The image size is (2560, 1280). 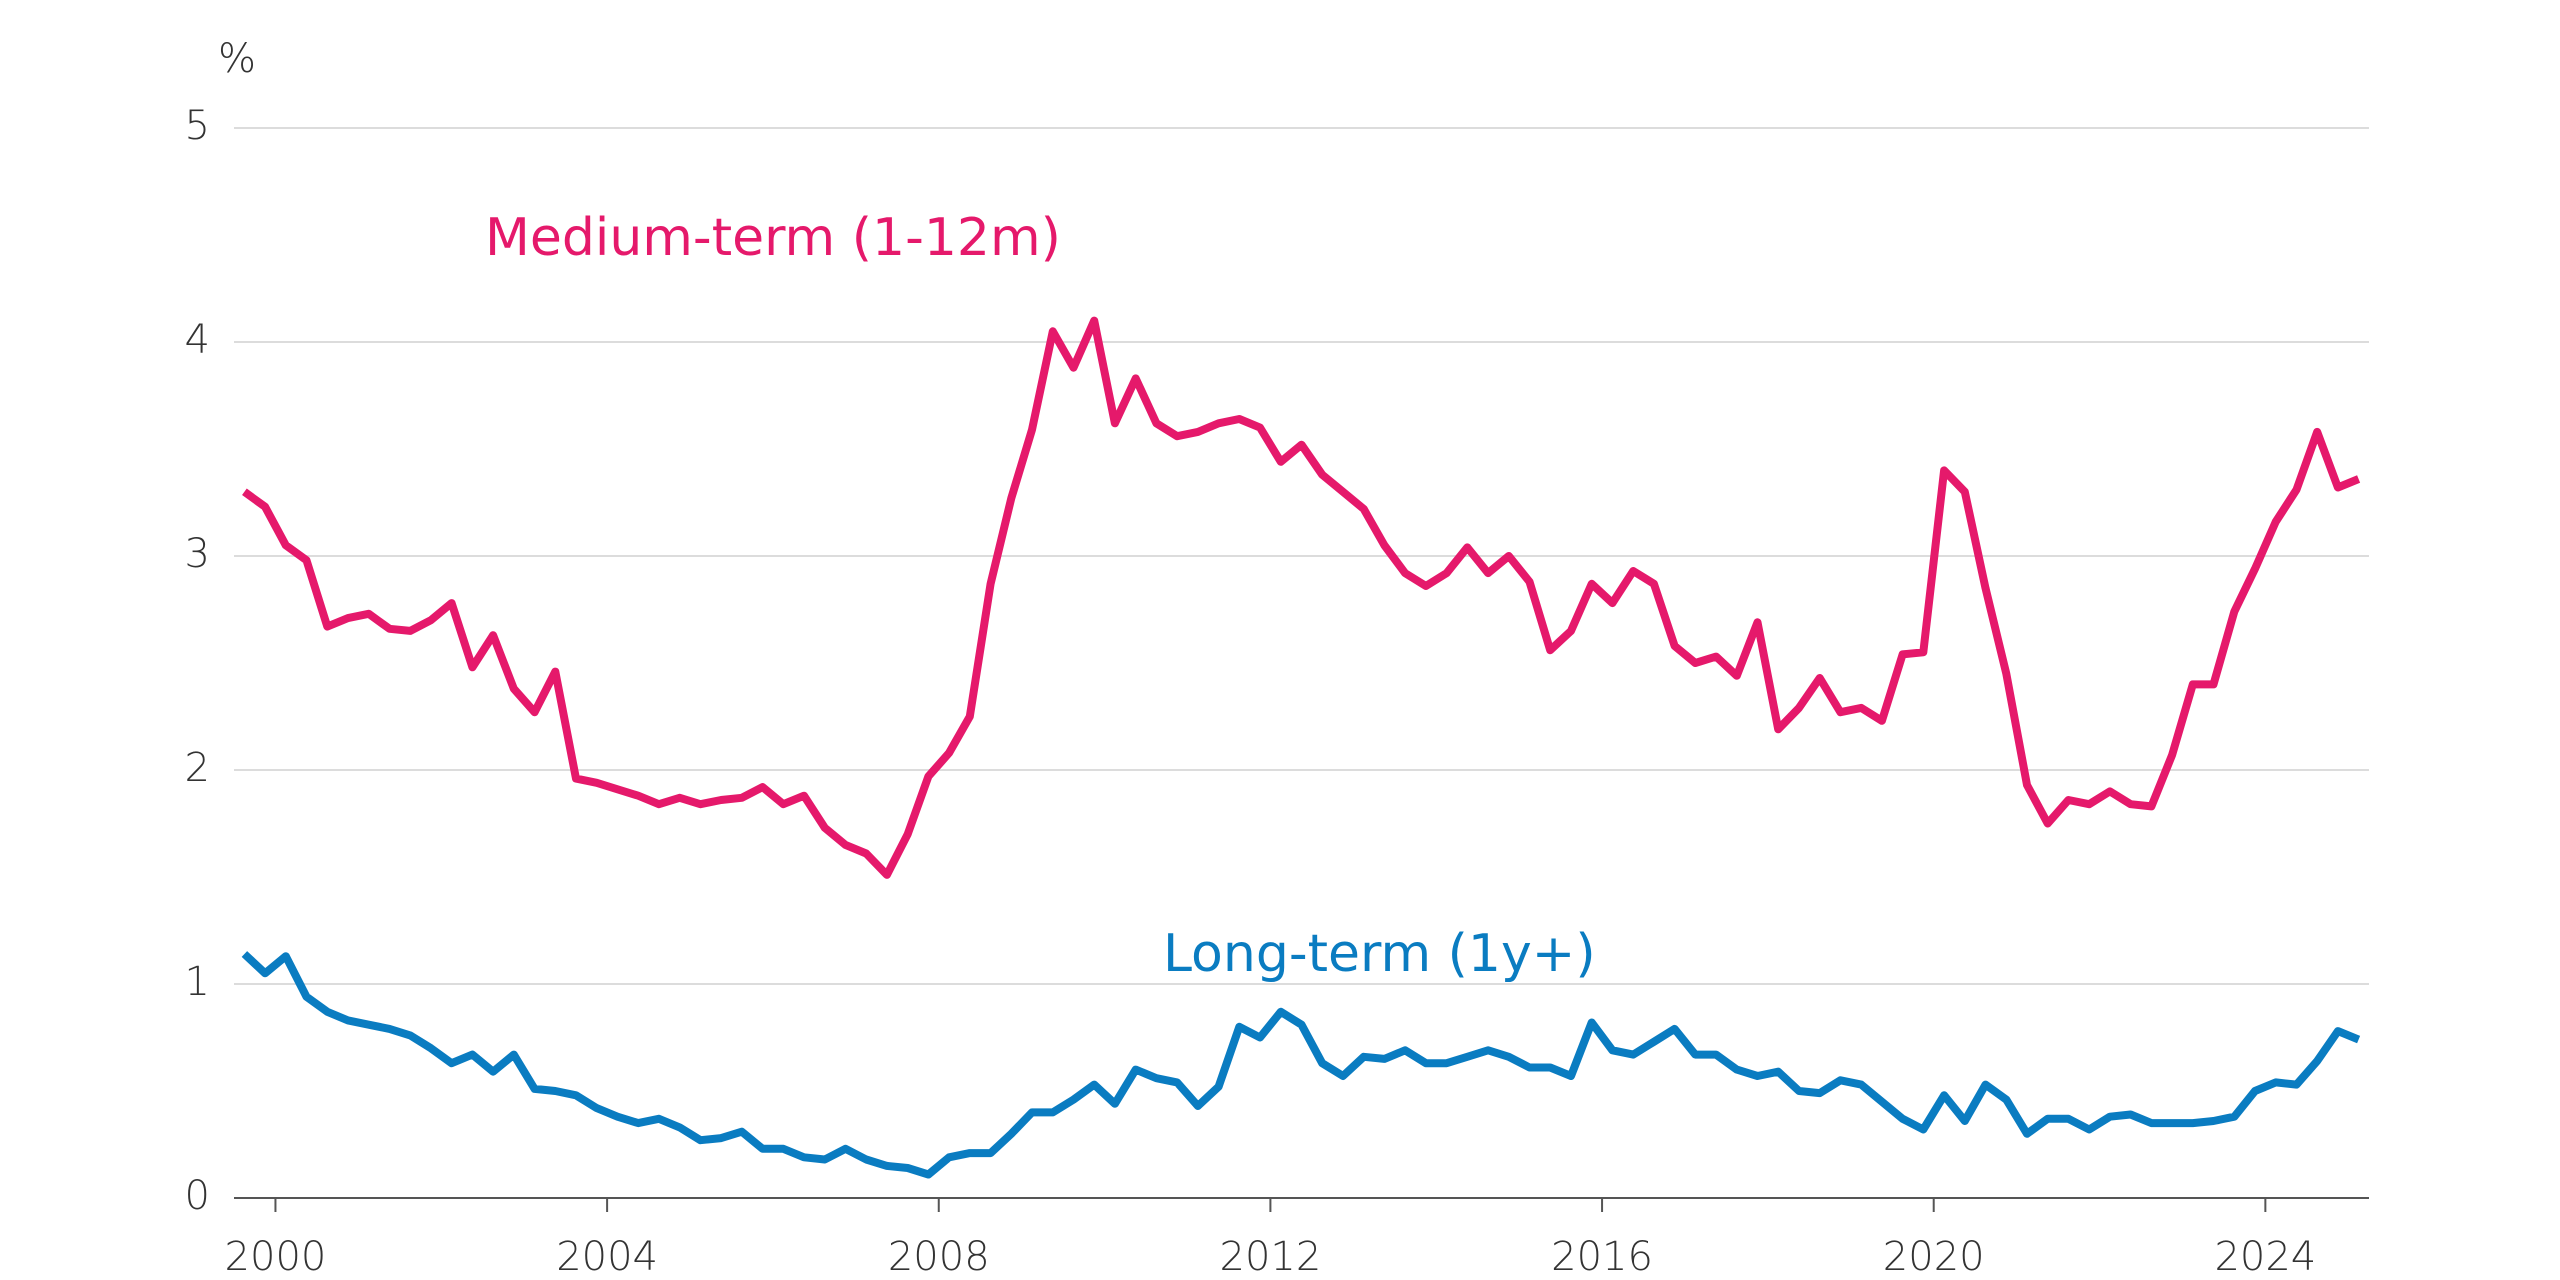 What do you see at coordinates (1271, 1257) in the screenshot?
I see `x-tick-label: 2012` at bounding box center [1271, 1257].